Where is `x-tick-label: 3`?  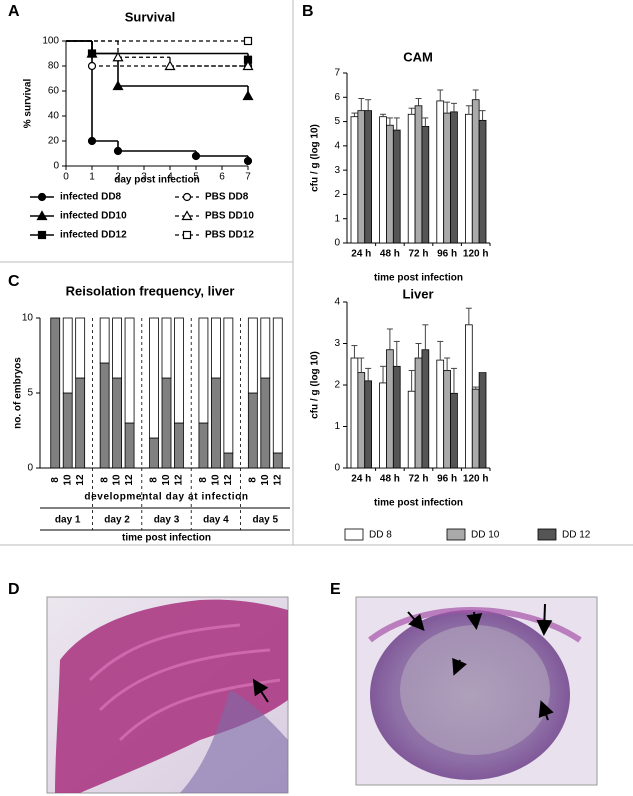 x-tick-label: 3 is located at coordinates (144, 177).